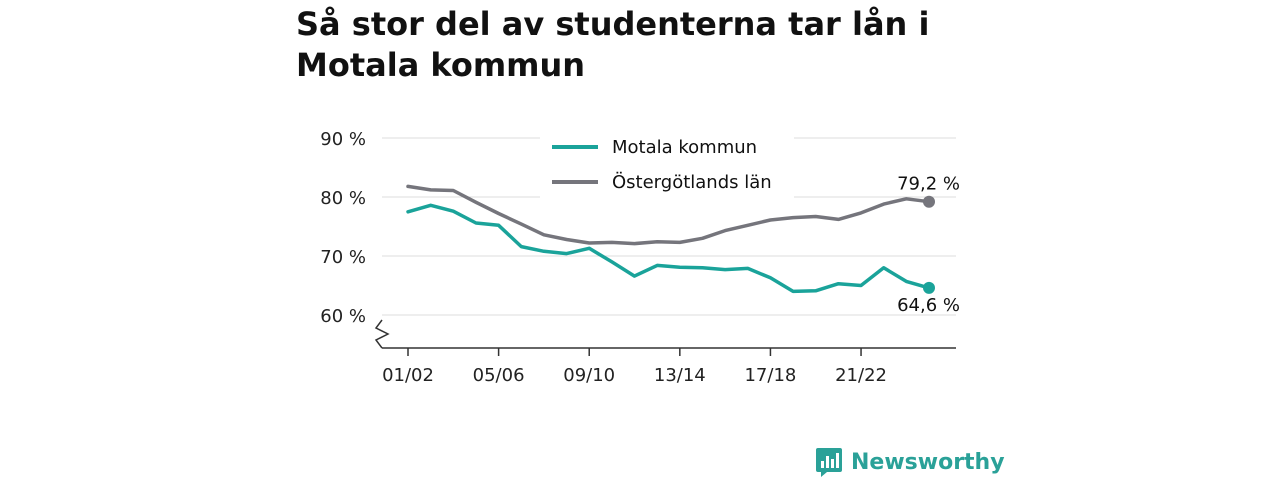 The image size is (1280, 480). What do you see at coordinates (589, 375) in the screenshot?
I see `x-tick-label: 09/10` at bounding box center [589, 375].